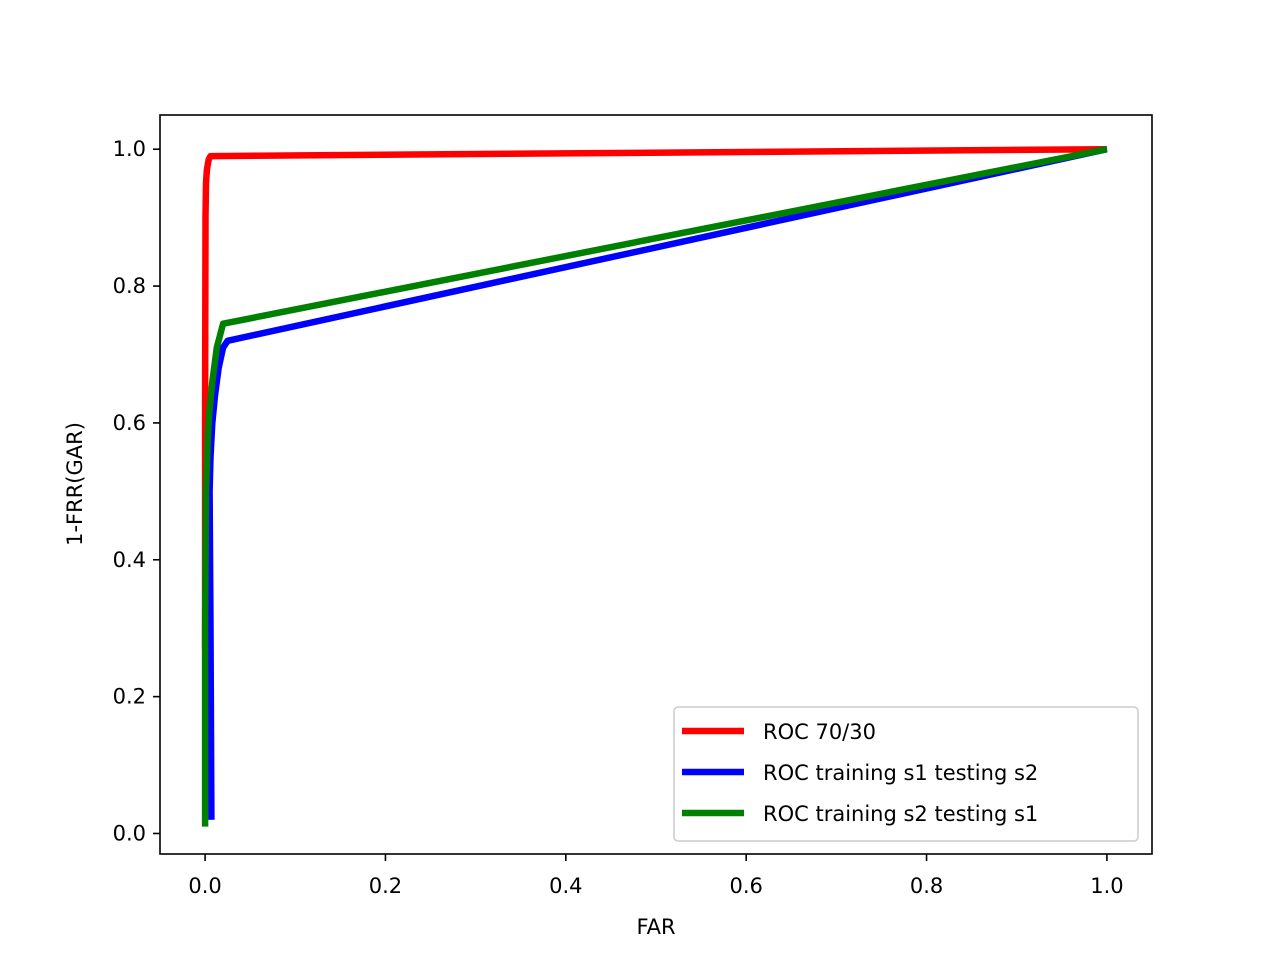  What do you see at coordinates (129, 697) in the screenshot?
I see `y-tick-label: 0.2` at bounding box center [129, 697].